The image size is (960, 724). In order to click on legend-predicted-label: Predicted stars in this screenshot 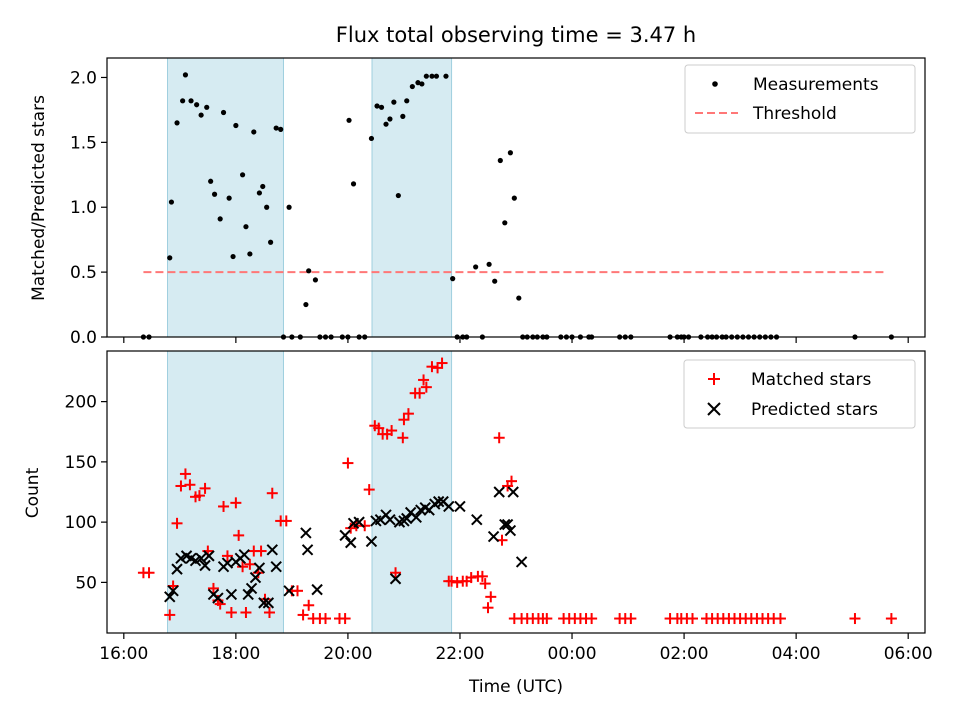, I will do `click(814, 410)`.